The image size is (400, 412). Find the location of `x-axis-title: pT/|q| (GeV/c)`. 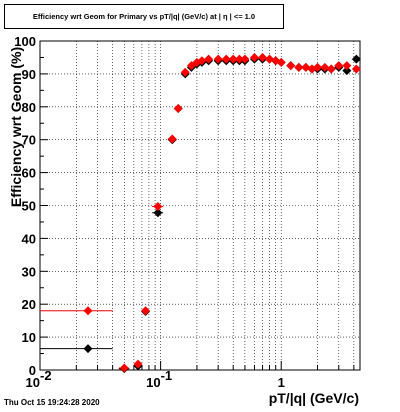

x-axis-title: pT/|q| (GeV/c) is located at coordinates (314, 398).